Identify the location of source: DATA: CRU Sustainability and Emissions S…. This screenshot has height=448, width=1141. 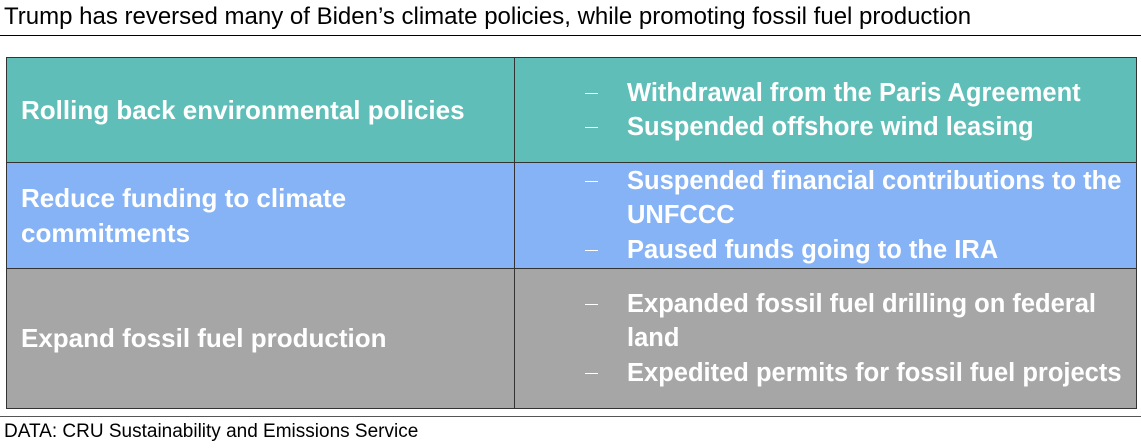
(211, 431).